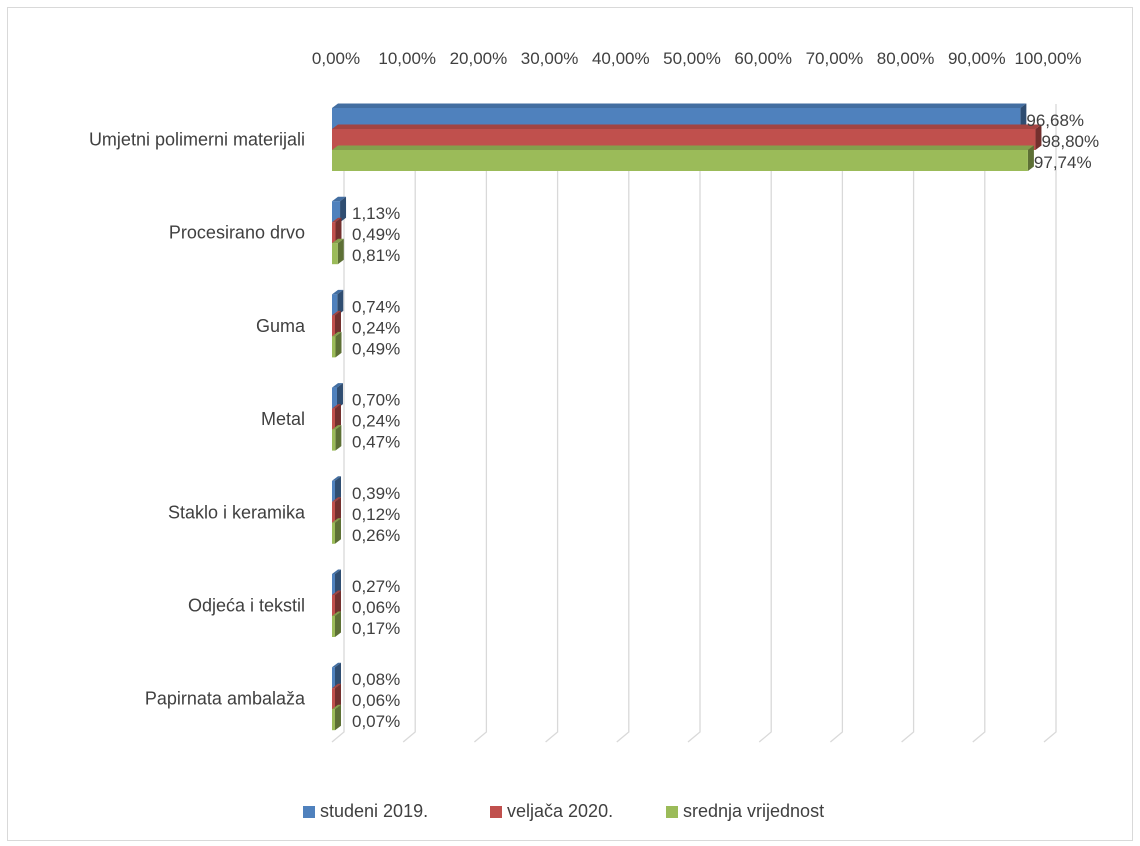  What do you see at coordinates (376, 306) in the screenshot?
I see `data-label: 0,74%` at bounding box center [376, 306].